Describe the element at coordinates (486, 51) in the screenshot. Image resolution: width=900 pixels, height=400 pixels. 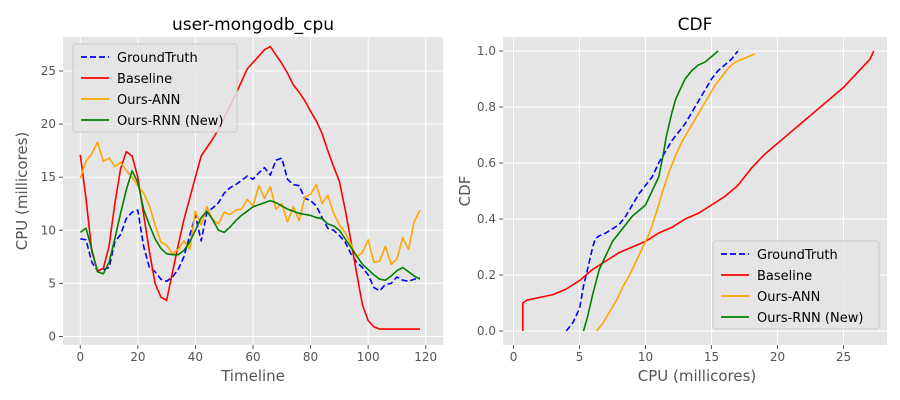
I see `y-tick-label: 1.0` at that location.